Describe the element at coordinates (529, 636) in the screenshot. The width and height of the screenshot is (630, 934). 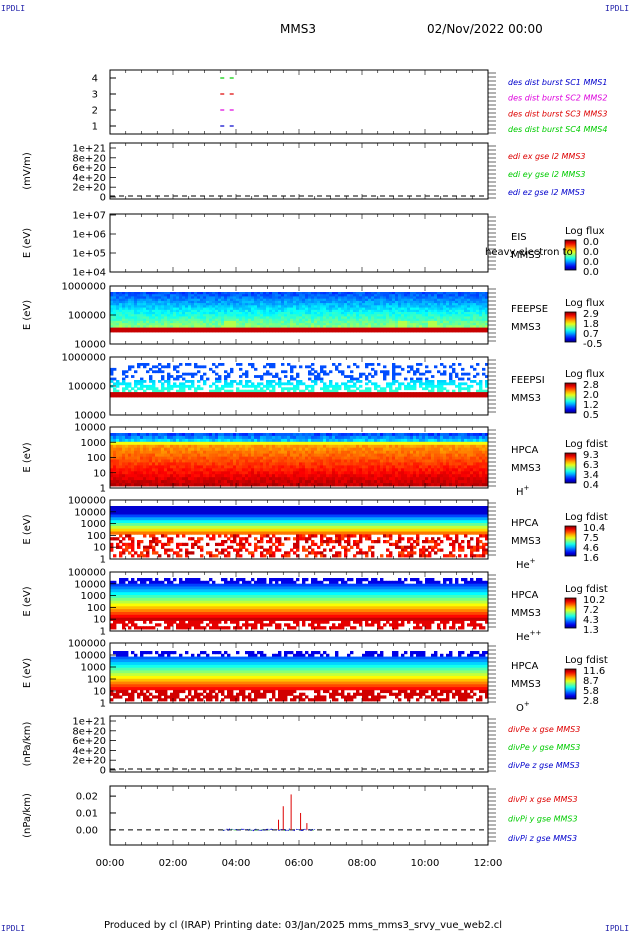
I see `hpca-he2-species-label: He++` at that location.